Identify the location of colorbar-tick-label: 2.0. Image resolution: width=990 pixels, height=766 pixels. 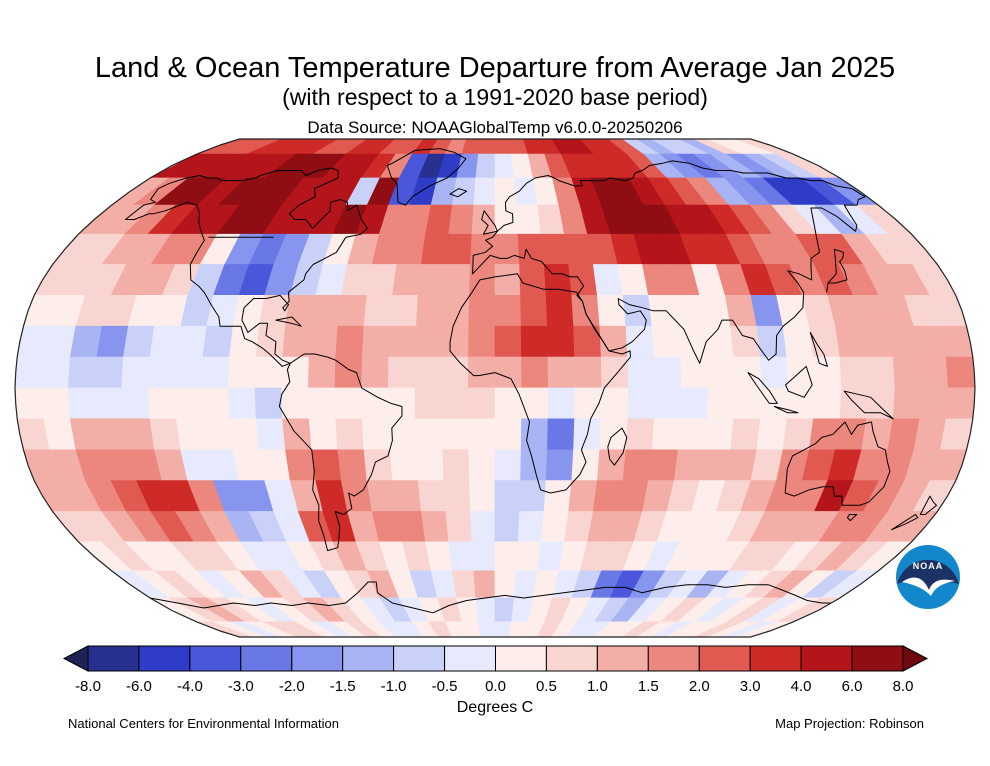
(699, 686).